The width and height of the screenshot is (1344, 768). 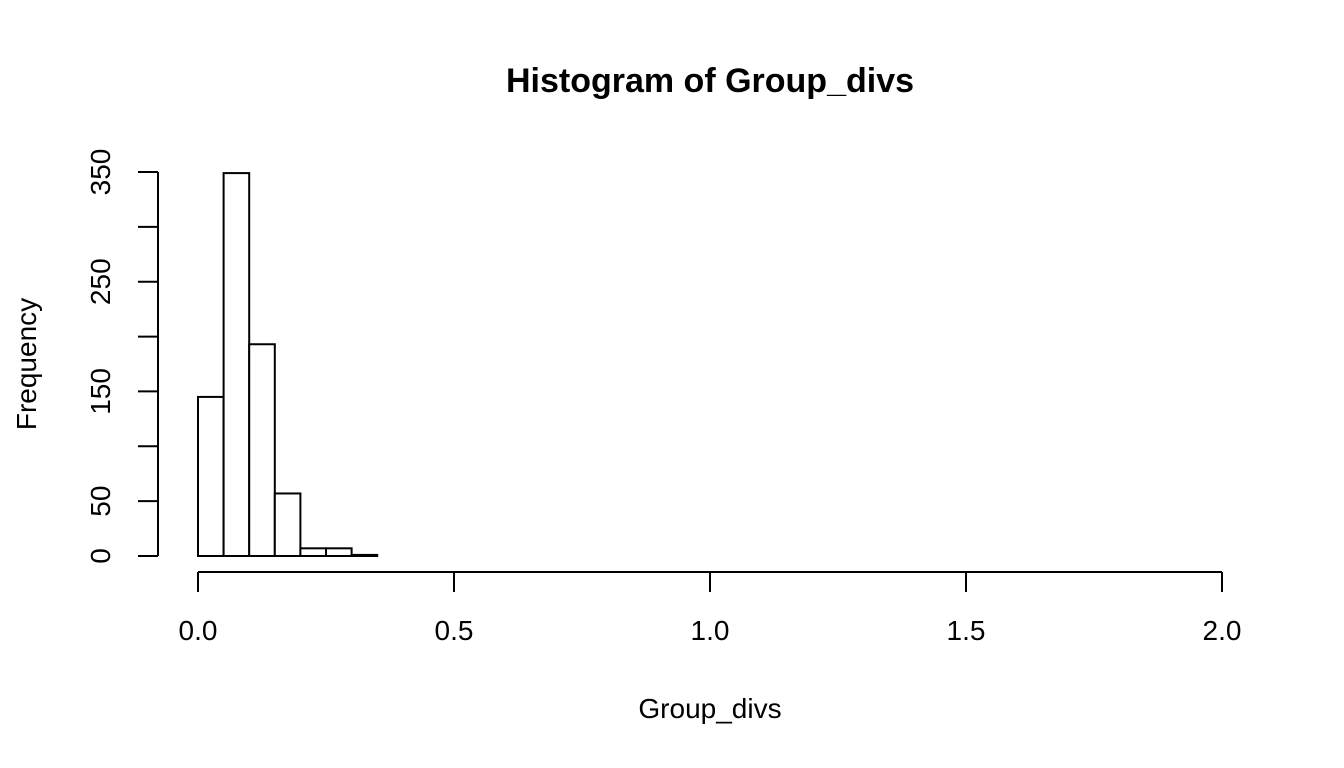 I want to click on x-axis-label: Group_divs, so click(x=709, y=708).